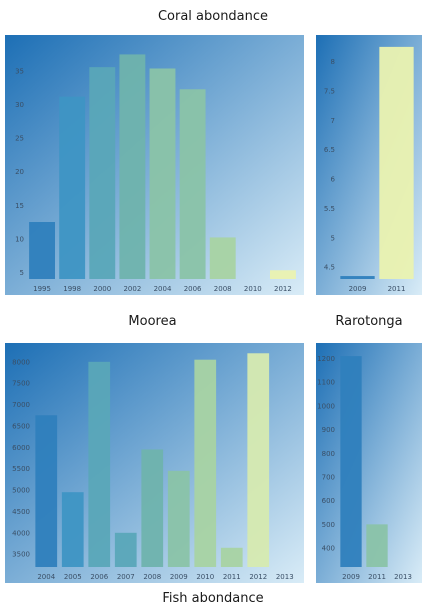  Describe the element at coordinates (72, 187) in the screenshot. I see `bar-1998` at that location.